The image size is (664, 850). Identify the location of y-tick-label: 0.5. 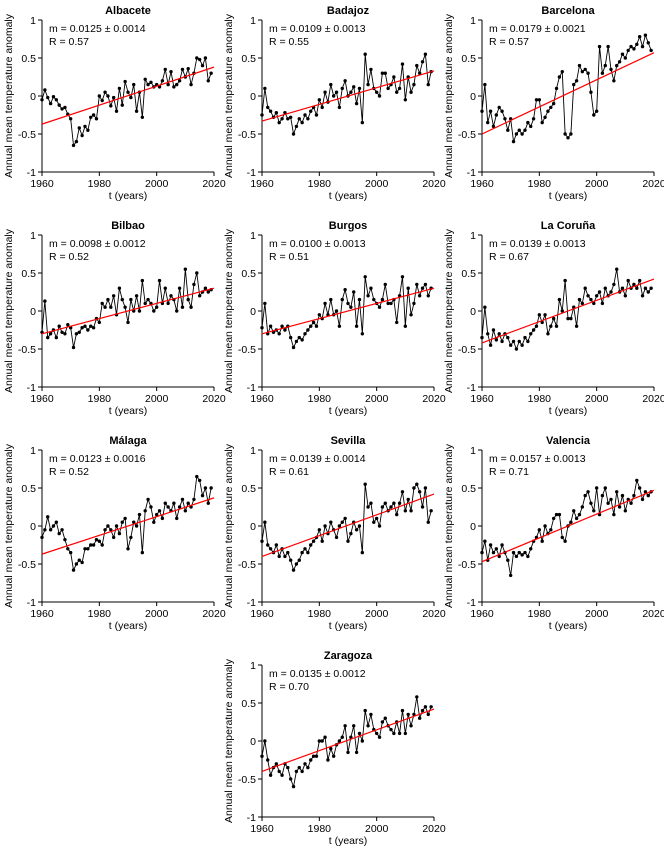
(468, 489).